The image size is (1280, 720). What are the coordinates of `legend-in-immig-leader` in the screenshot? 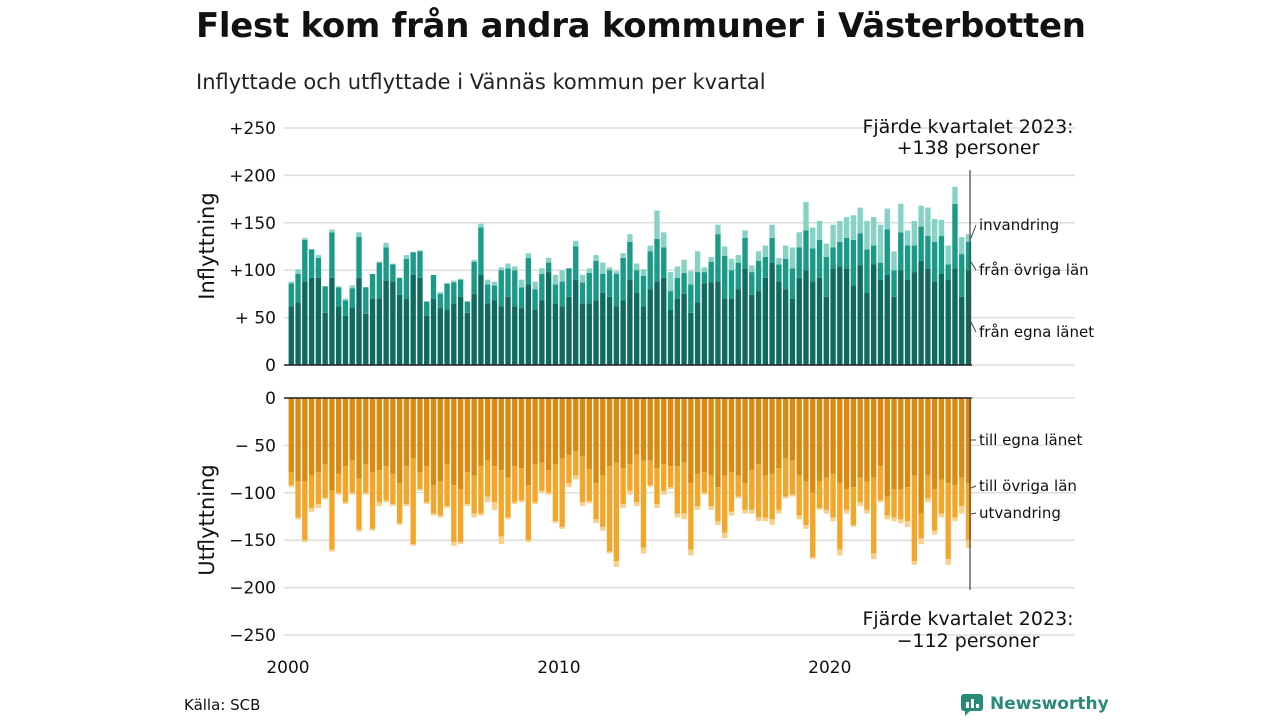 It's located at (973, 231).